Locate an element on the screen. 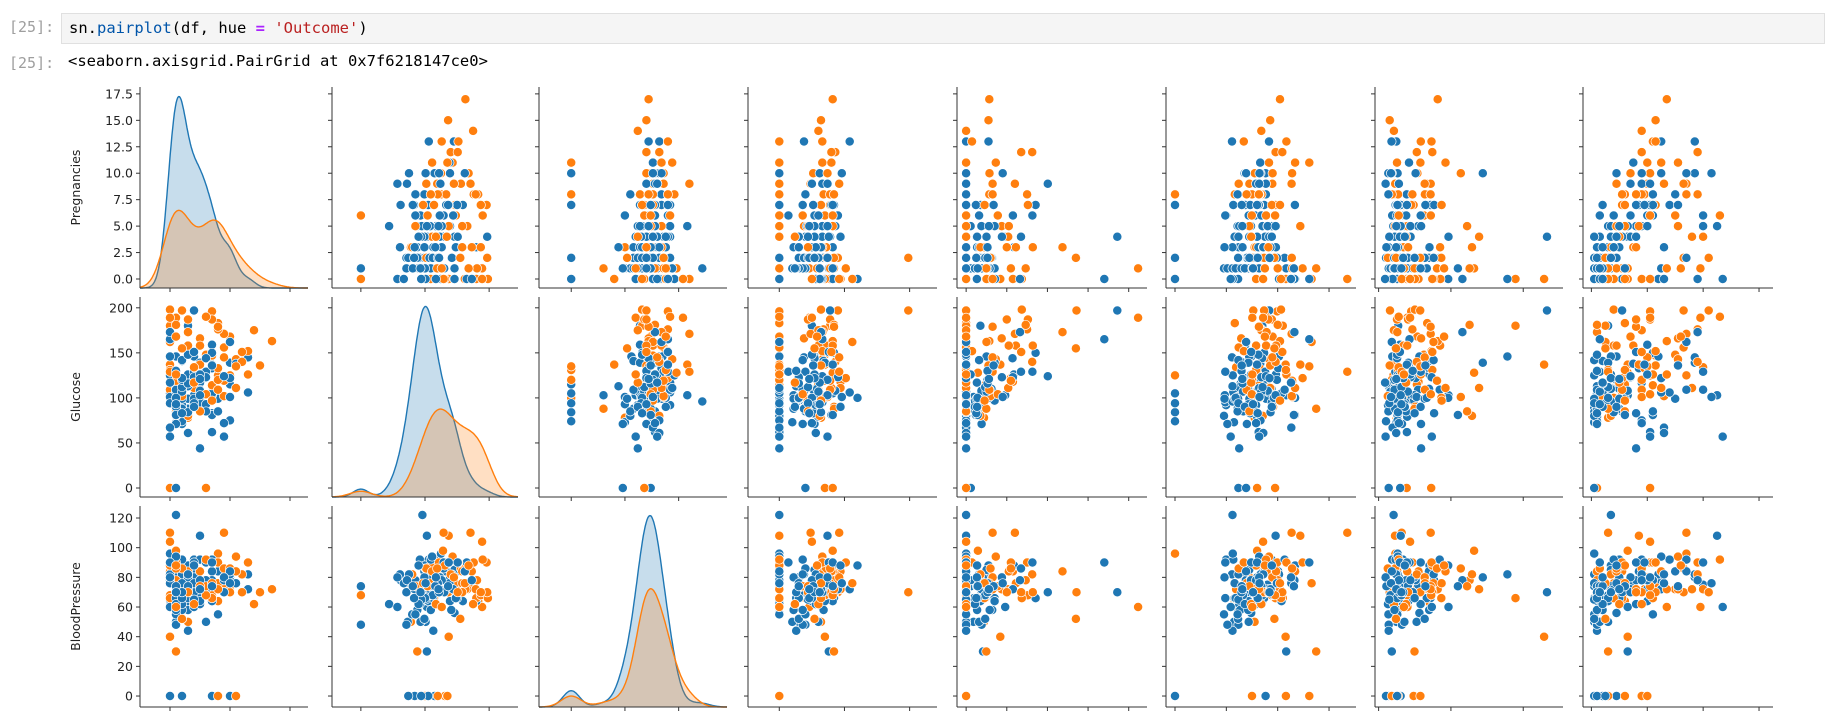  code-input: sn.pairplot(df, hue = 'Outcome') is located at coordinates (943, 28).